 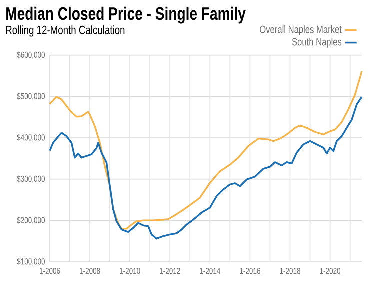 I want to click on y-tick-label: $600,000, so click(x=31, y=56).